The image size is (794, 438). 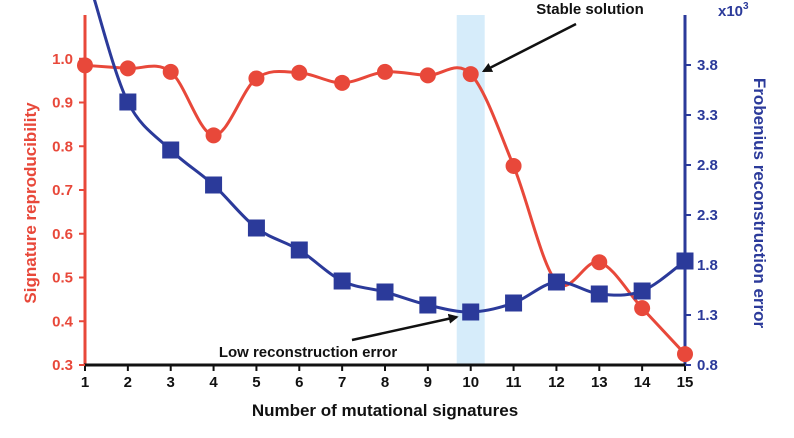 I want to click on left-axis-label: Signature reproducibility, so click(x=30, y=203).